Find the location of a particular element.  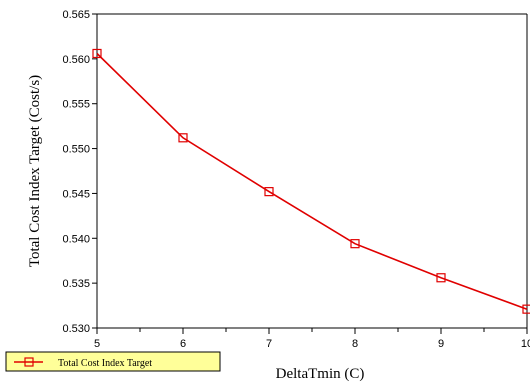

x-axis-title: DeltaTmin (C) is located at coordinates (320, 374).